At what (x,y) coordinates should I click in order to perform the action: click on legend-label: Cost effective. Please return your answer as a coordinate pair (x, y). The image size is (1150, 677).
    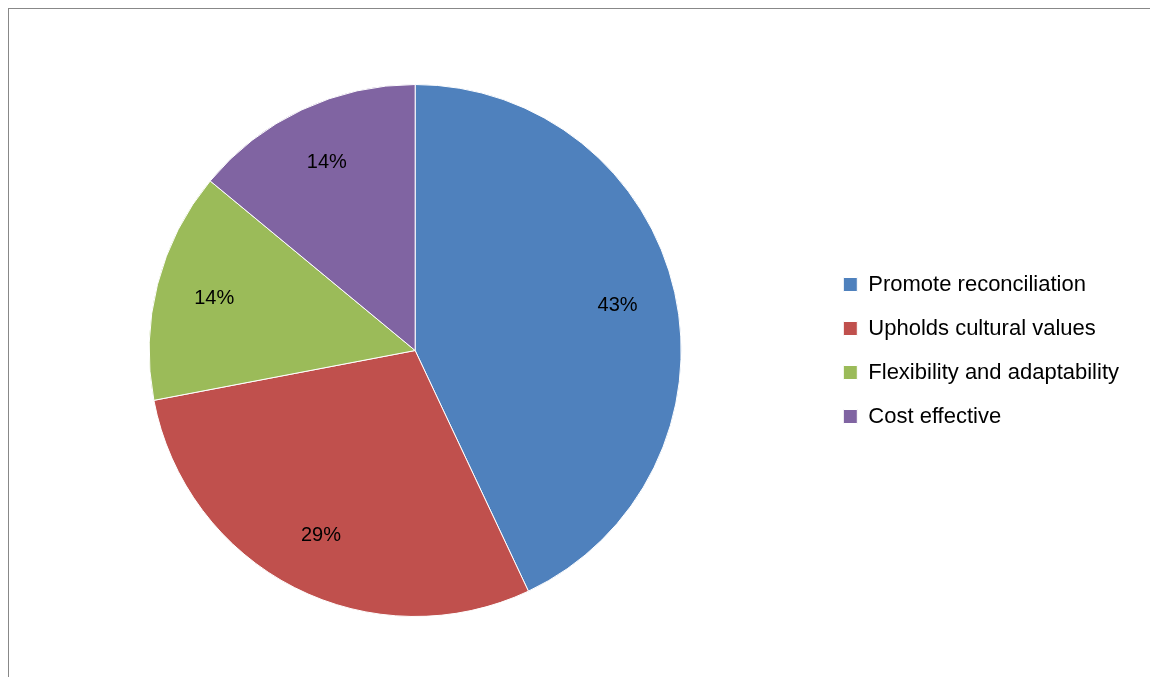
    Looking at the image, I should click on (935, 415).